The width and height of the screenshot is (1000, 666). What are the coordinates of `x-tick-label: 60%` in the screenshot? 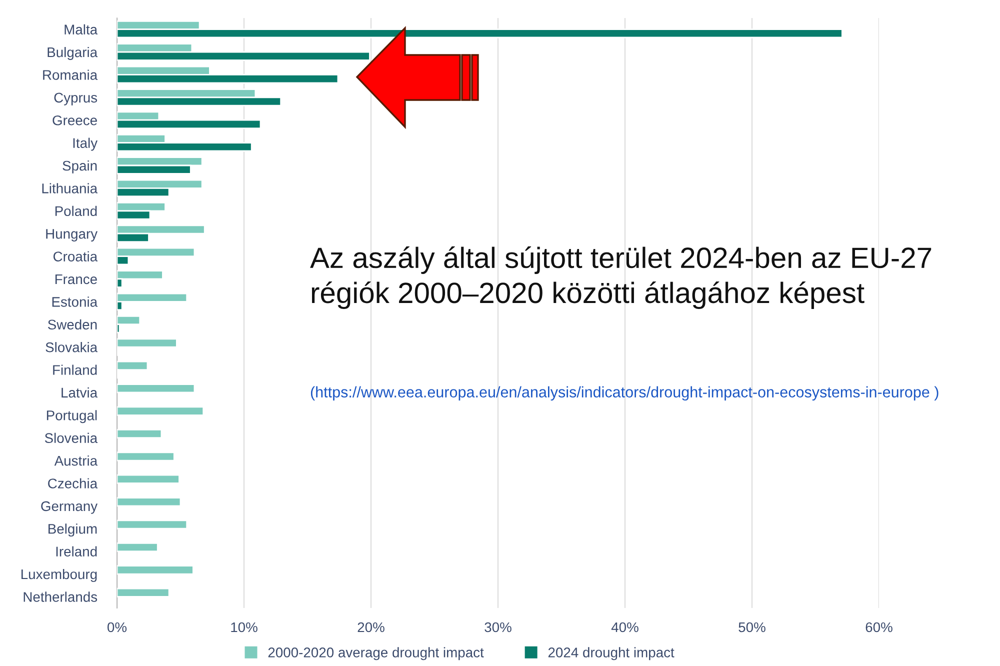 It's located at (879, 627).